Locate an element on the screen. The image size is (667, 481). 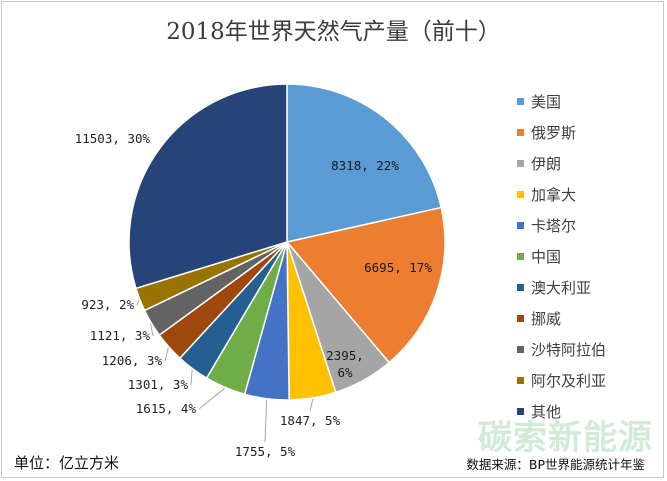
data-label-8: 1121, 3% is located at coordinates (120, 335).